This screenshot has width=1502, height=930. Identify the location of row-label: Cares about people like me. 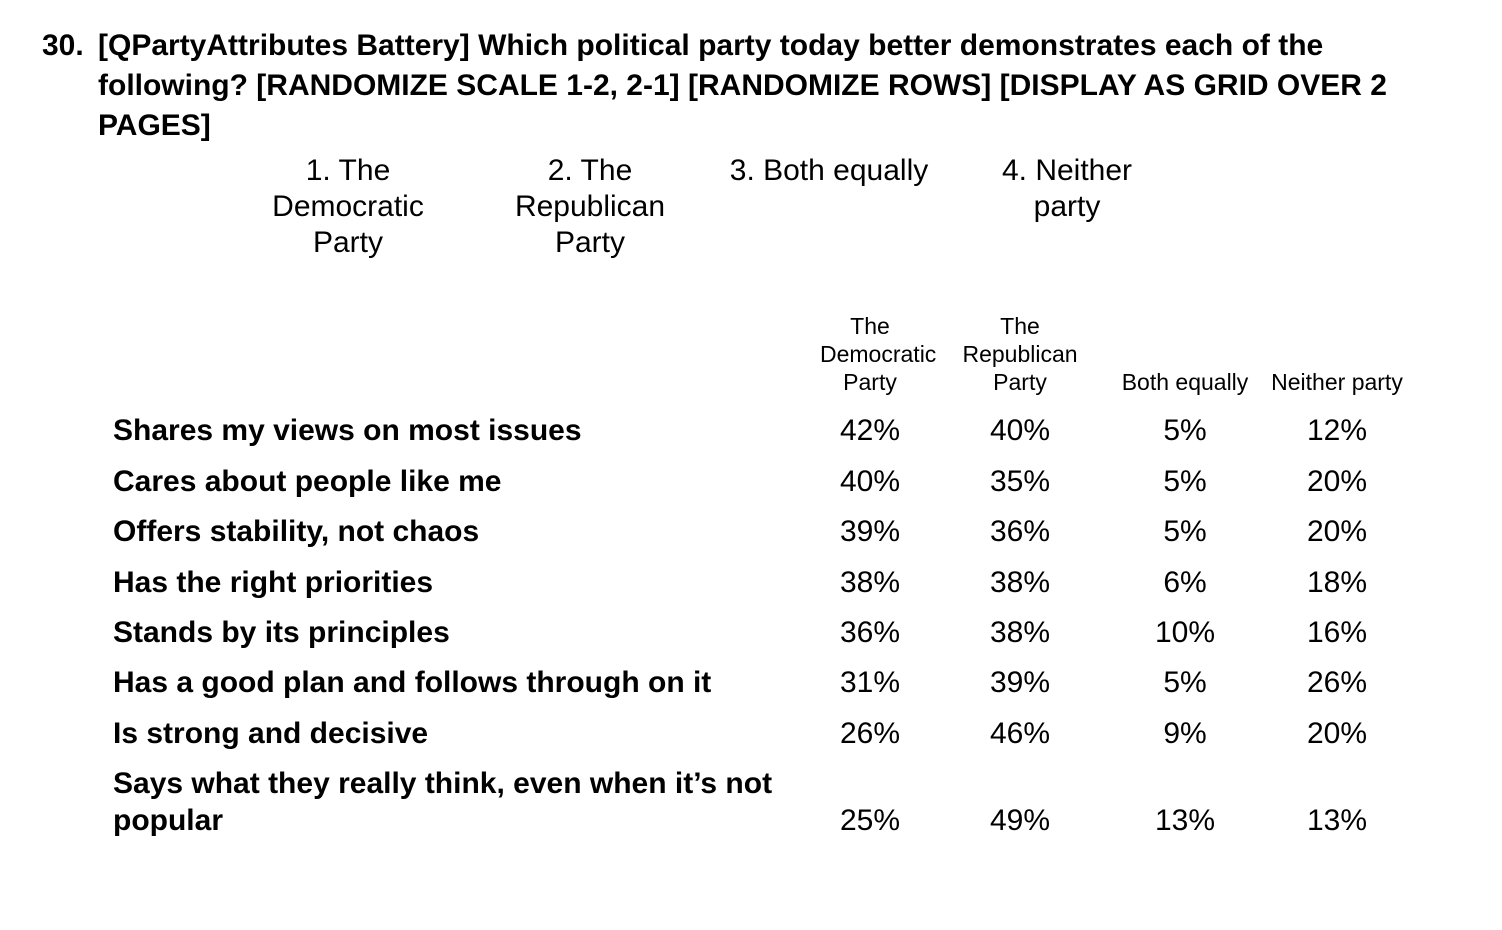
(307, 481).